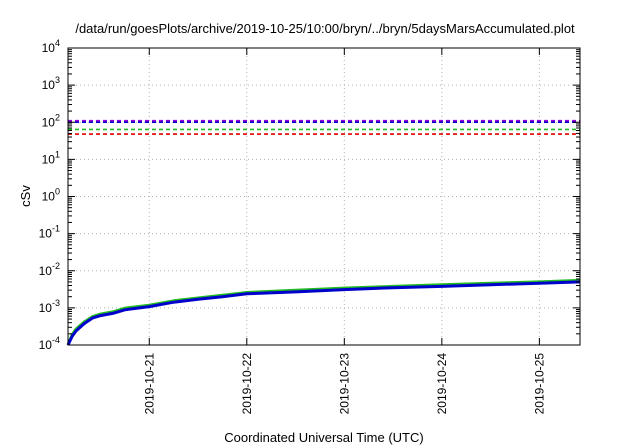 The height and width of the screenshot is (448, 640). What do you see at coordinates (51, 157) in the screenshot?
I see `y-tick-label: 10¹` at bounding box center [51, 157].